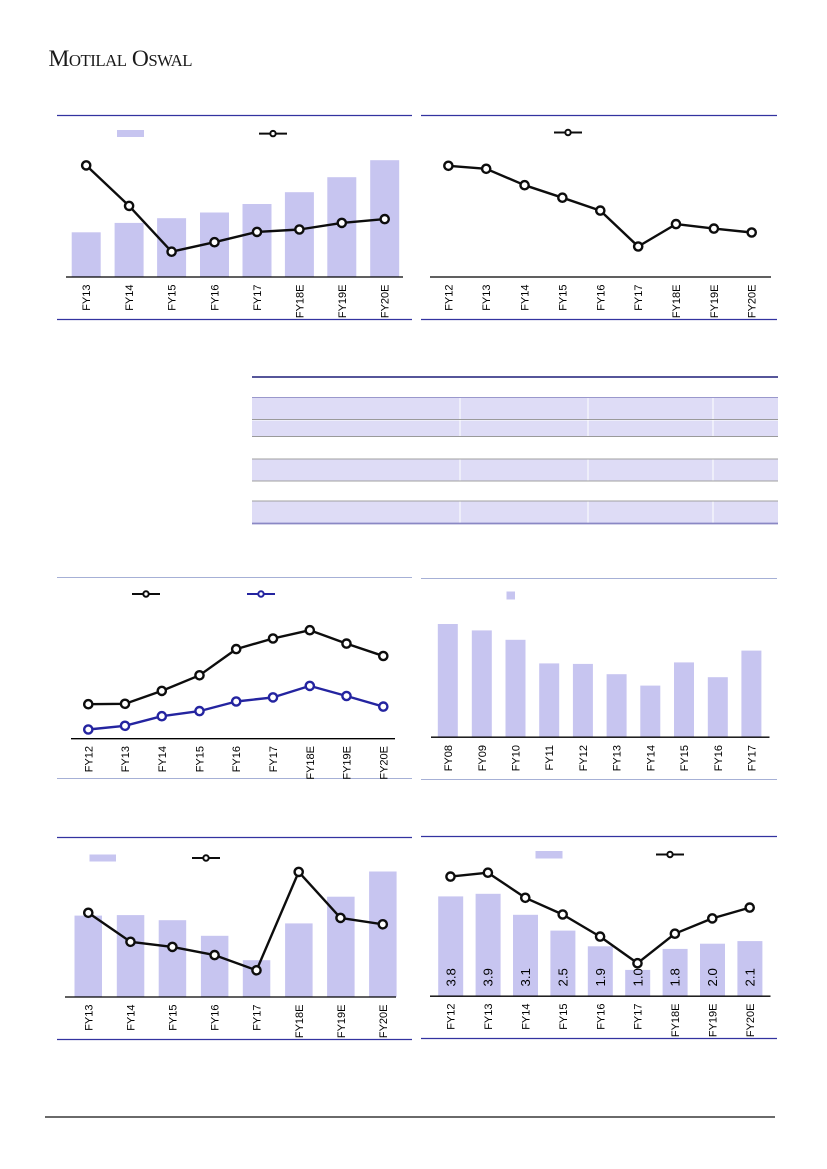  I want to click on svg-text: FY11, so click(550, 757).